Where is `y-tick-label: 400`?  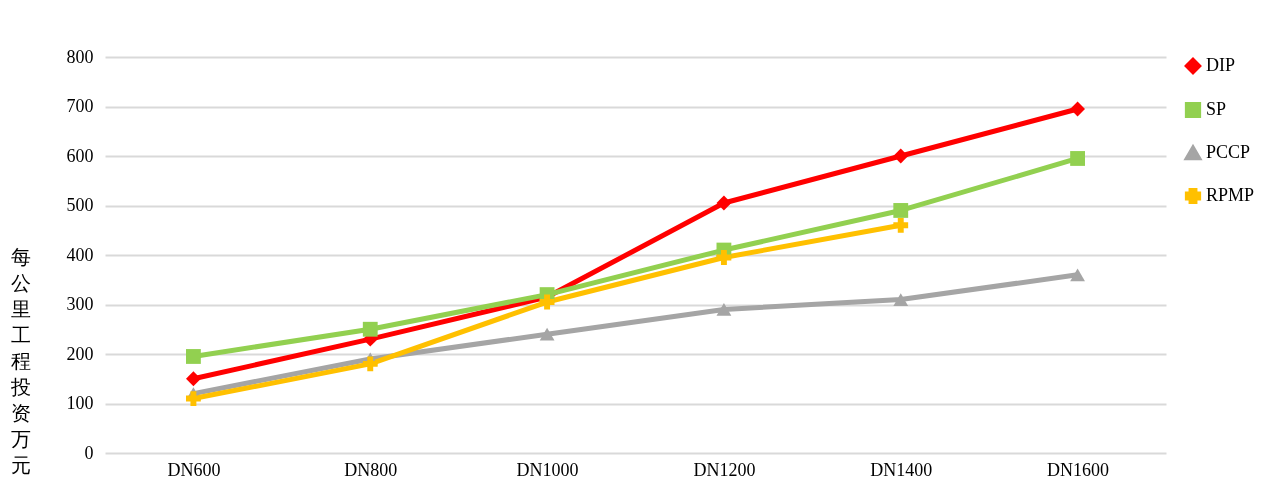 y-tick-label: 400 is located at coordinates (80, 254).